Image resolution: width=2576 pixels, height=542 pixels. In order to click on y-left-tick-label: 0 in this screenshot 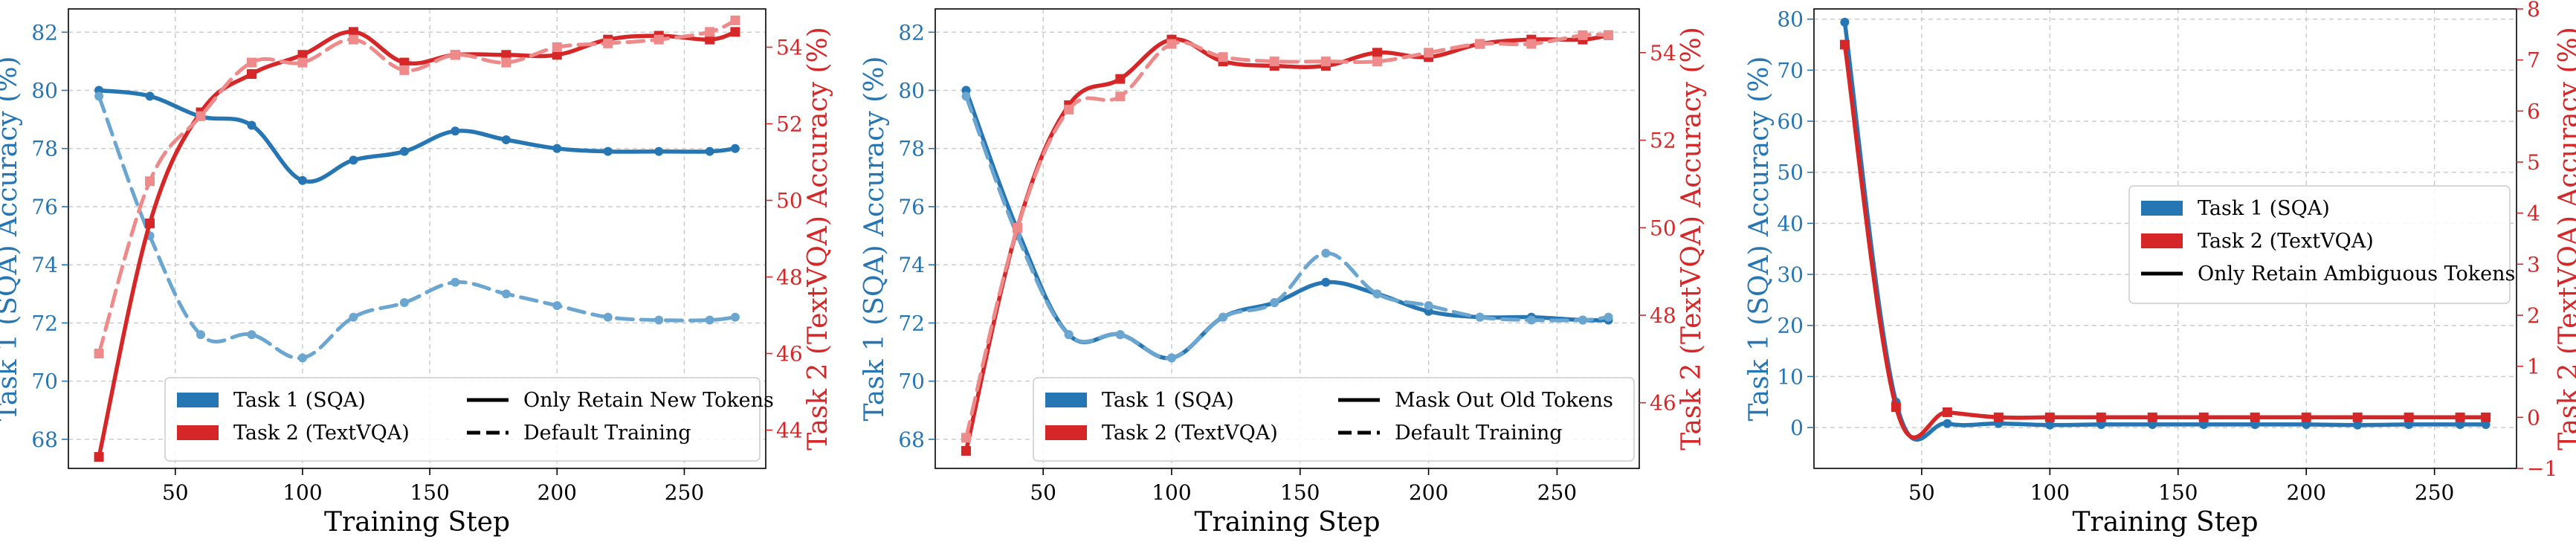, I will do `click(1797, 428)`.